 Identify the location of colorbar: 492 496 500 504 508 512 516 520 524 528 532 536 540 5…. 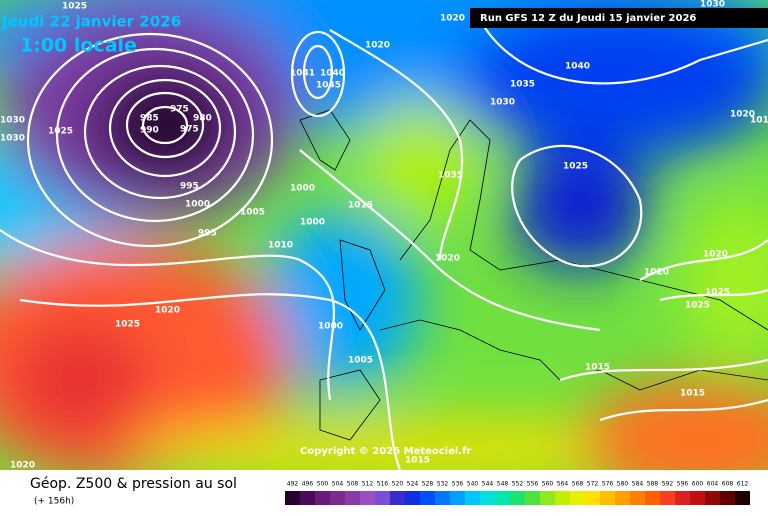
(517, 493).